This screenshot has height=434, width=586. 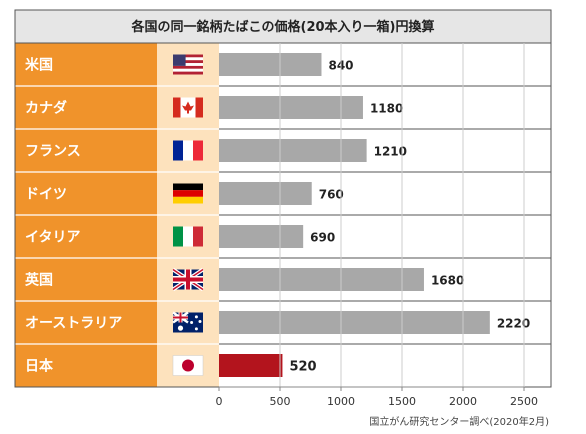 I want to click on uk-flag-icon, so click(x=188, y=279).